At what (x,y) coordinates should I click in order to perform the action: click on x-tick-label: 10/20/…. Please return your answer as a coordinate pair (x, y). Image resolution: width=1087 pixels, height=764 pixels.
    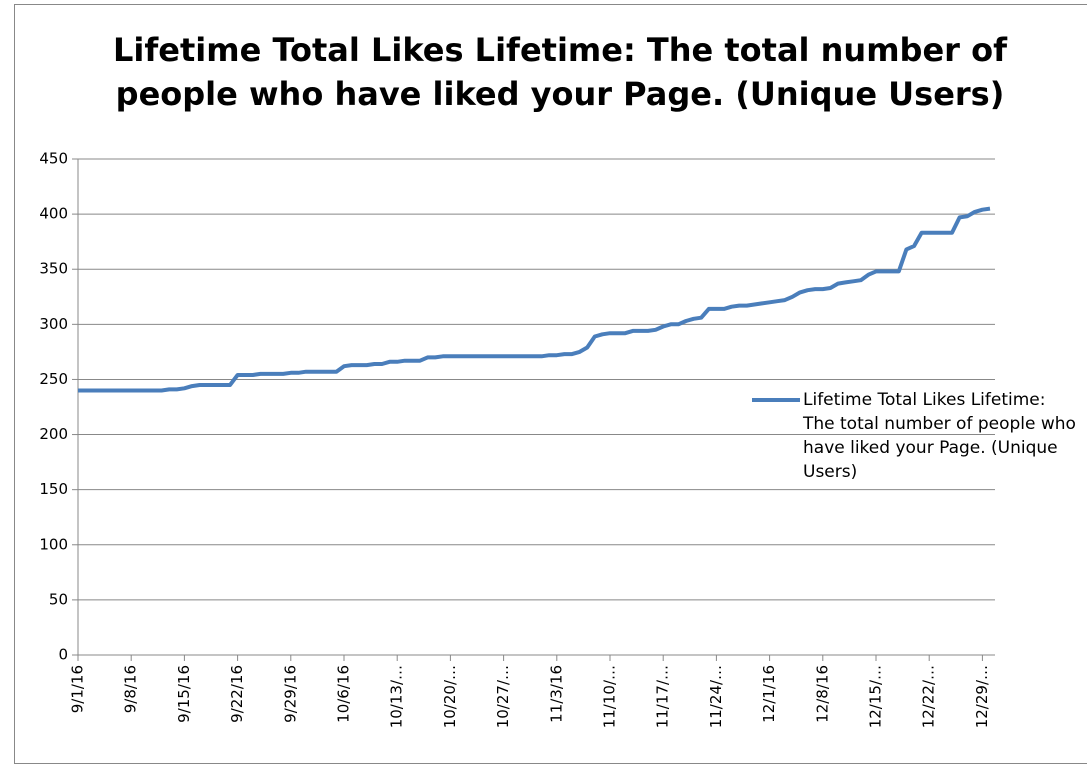
    Looking at the image, I should click on (450, 696).